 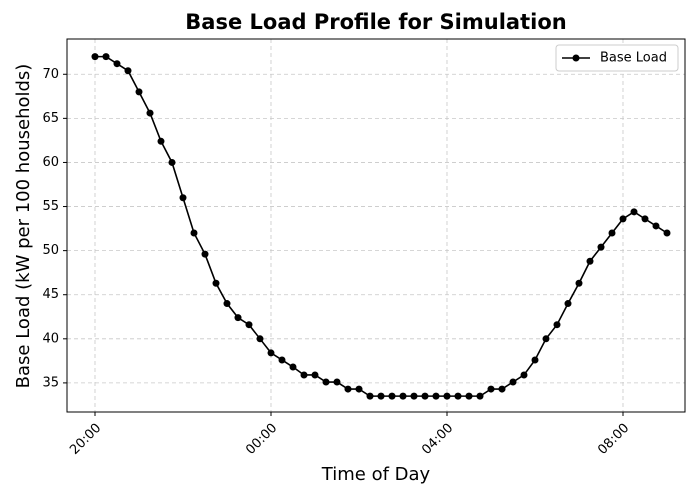 I want to click on y-tick-label: 60, so click(x=50, y=162).